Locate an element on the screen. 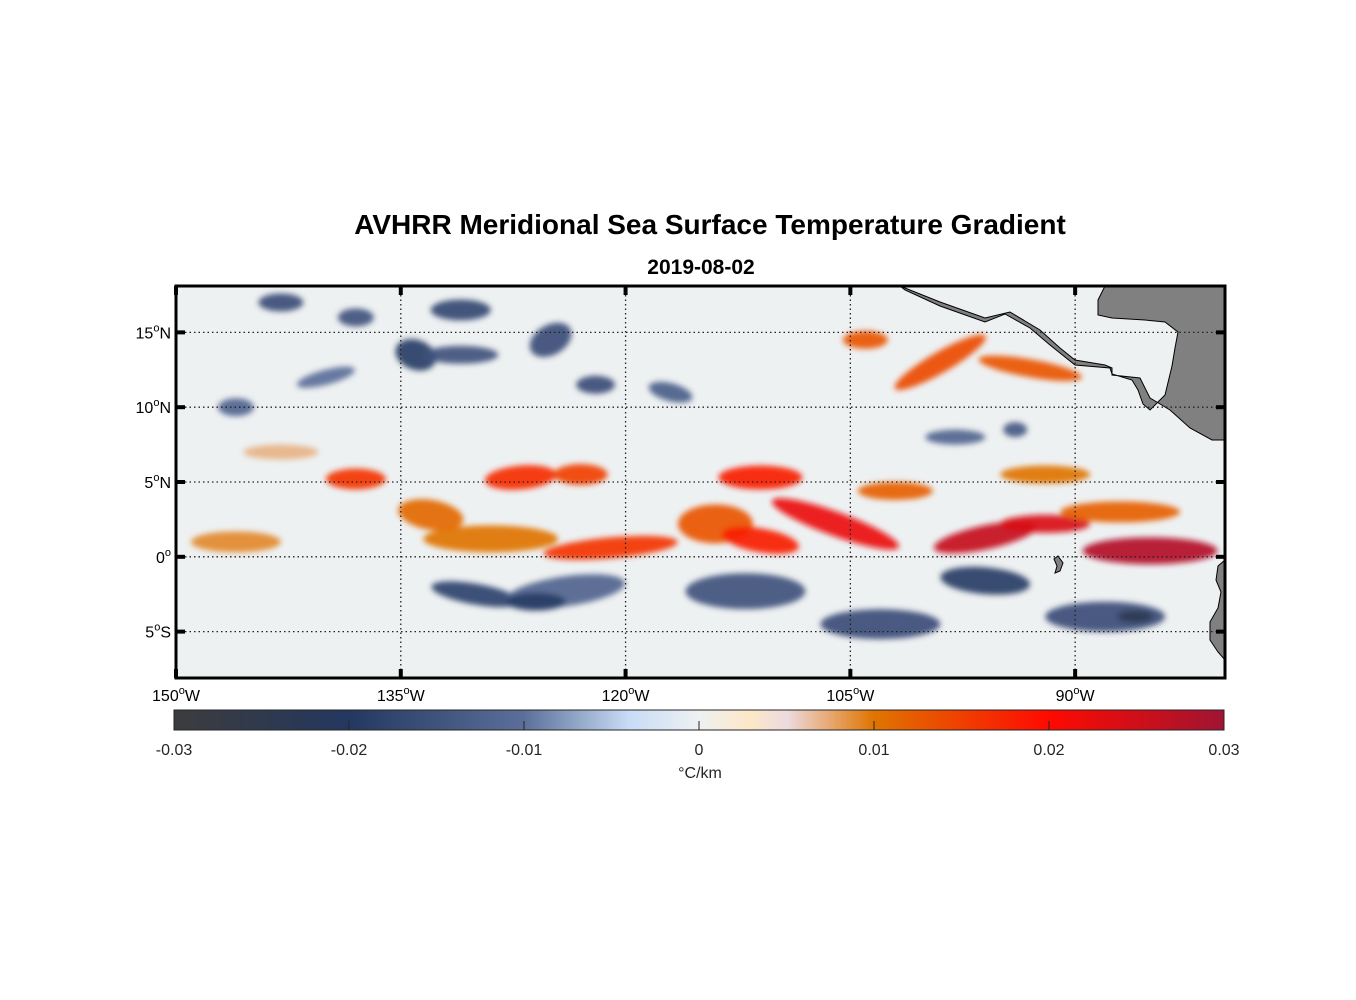 Image resolution: width=1356 pixels, height=1000 pixels. x-tick-label: 135oW is located at coordinates (401, 695).